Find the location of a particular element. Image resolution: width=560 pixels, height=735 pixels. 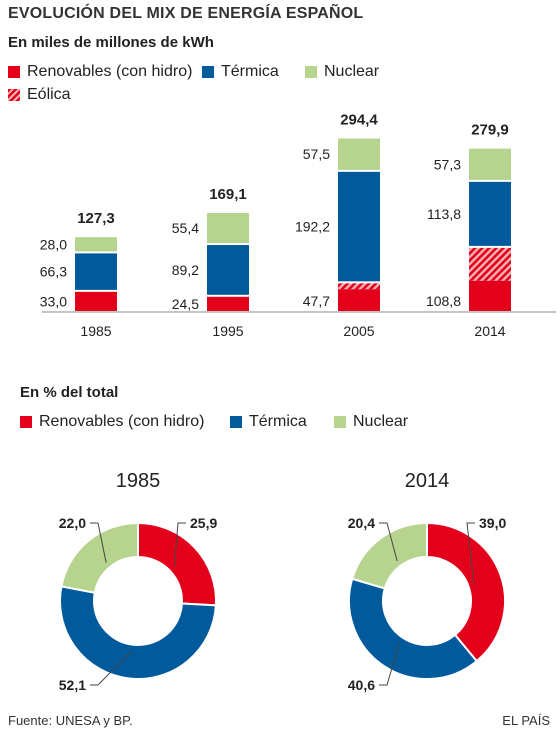

legend2-label-nuclear: Nuclear is located at coordinates (381, 421).